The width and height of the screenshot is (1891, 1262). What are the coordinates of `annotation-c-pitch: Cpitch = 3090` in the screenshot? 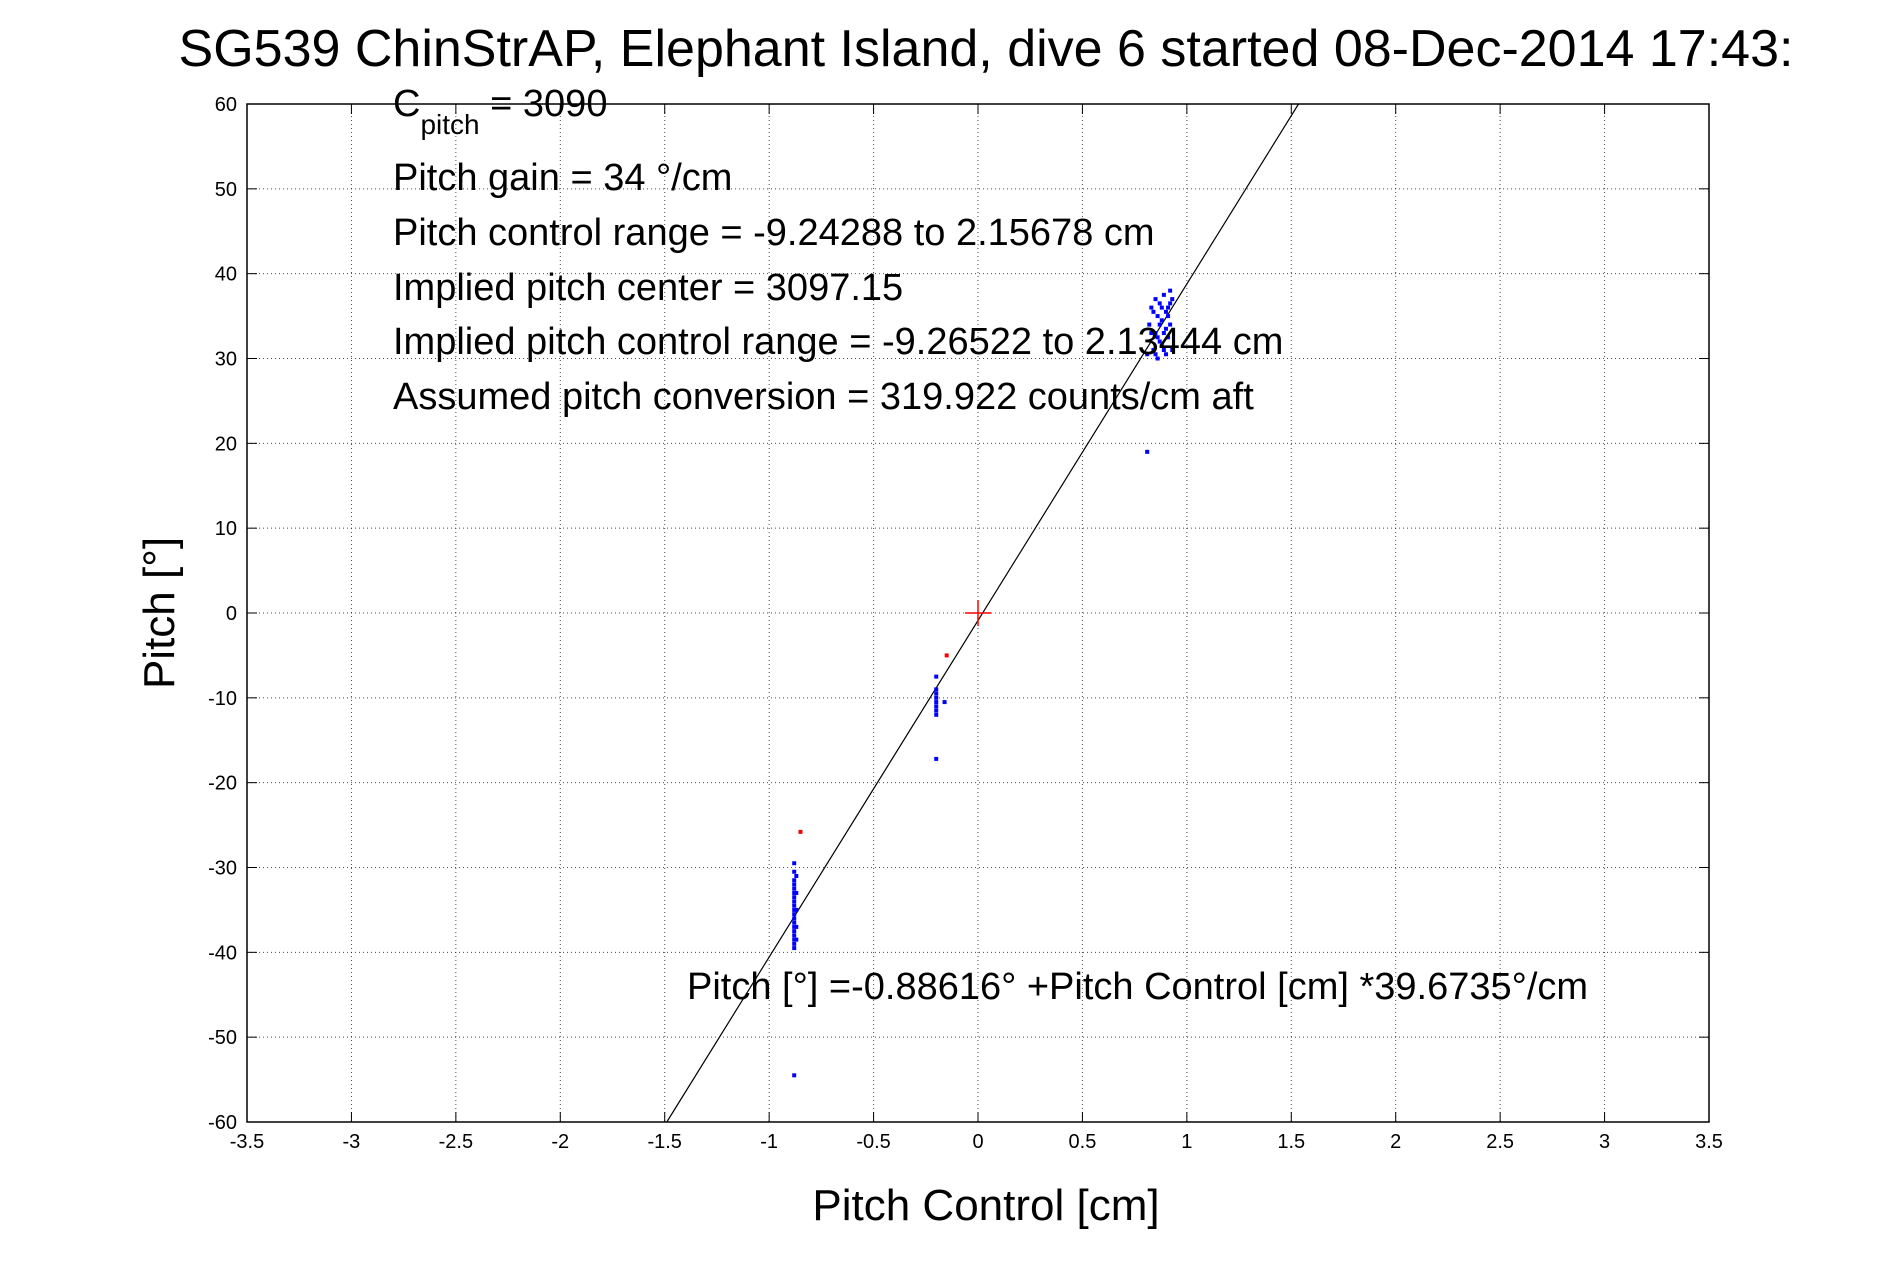 It's located at (500, 111).